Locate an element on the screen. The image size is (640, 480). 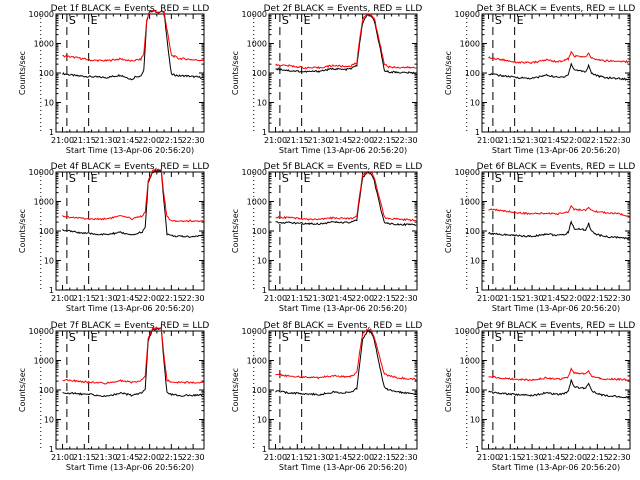
panel-title: Det 9f BLACK = Events, RED = LLD is located at coordinates (556, 326).